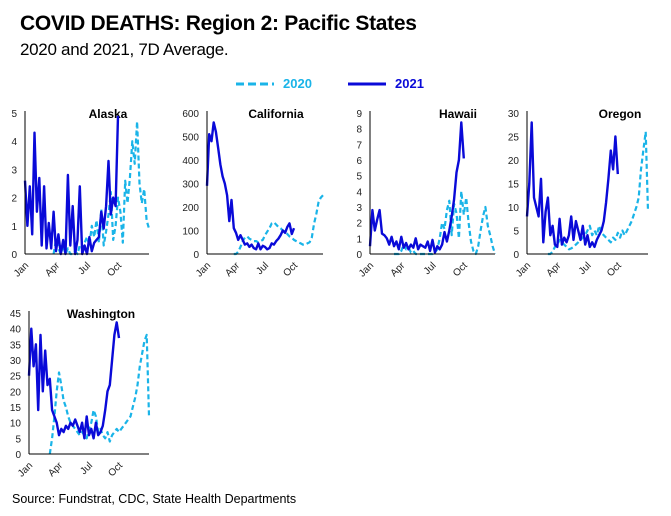  Describe the element at coordinates (359, 130) in the screenshot. I see `y-tick-label: 8` at that location.